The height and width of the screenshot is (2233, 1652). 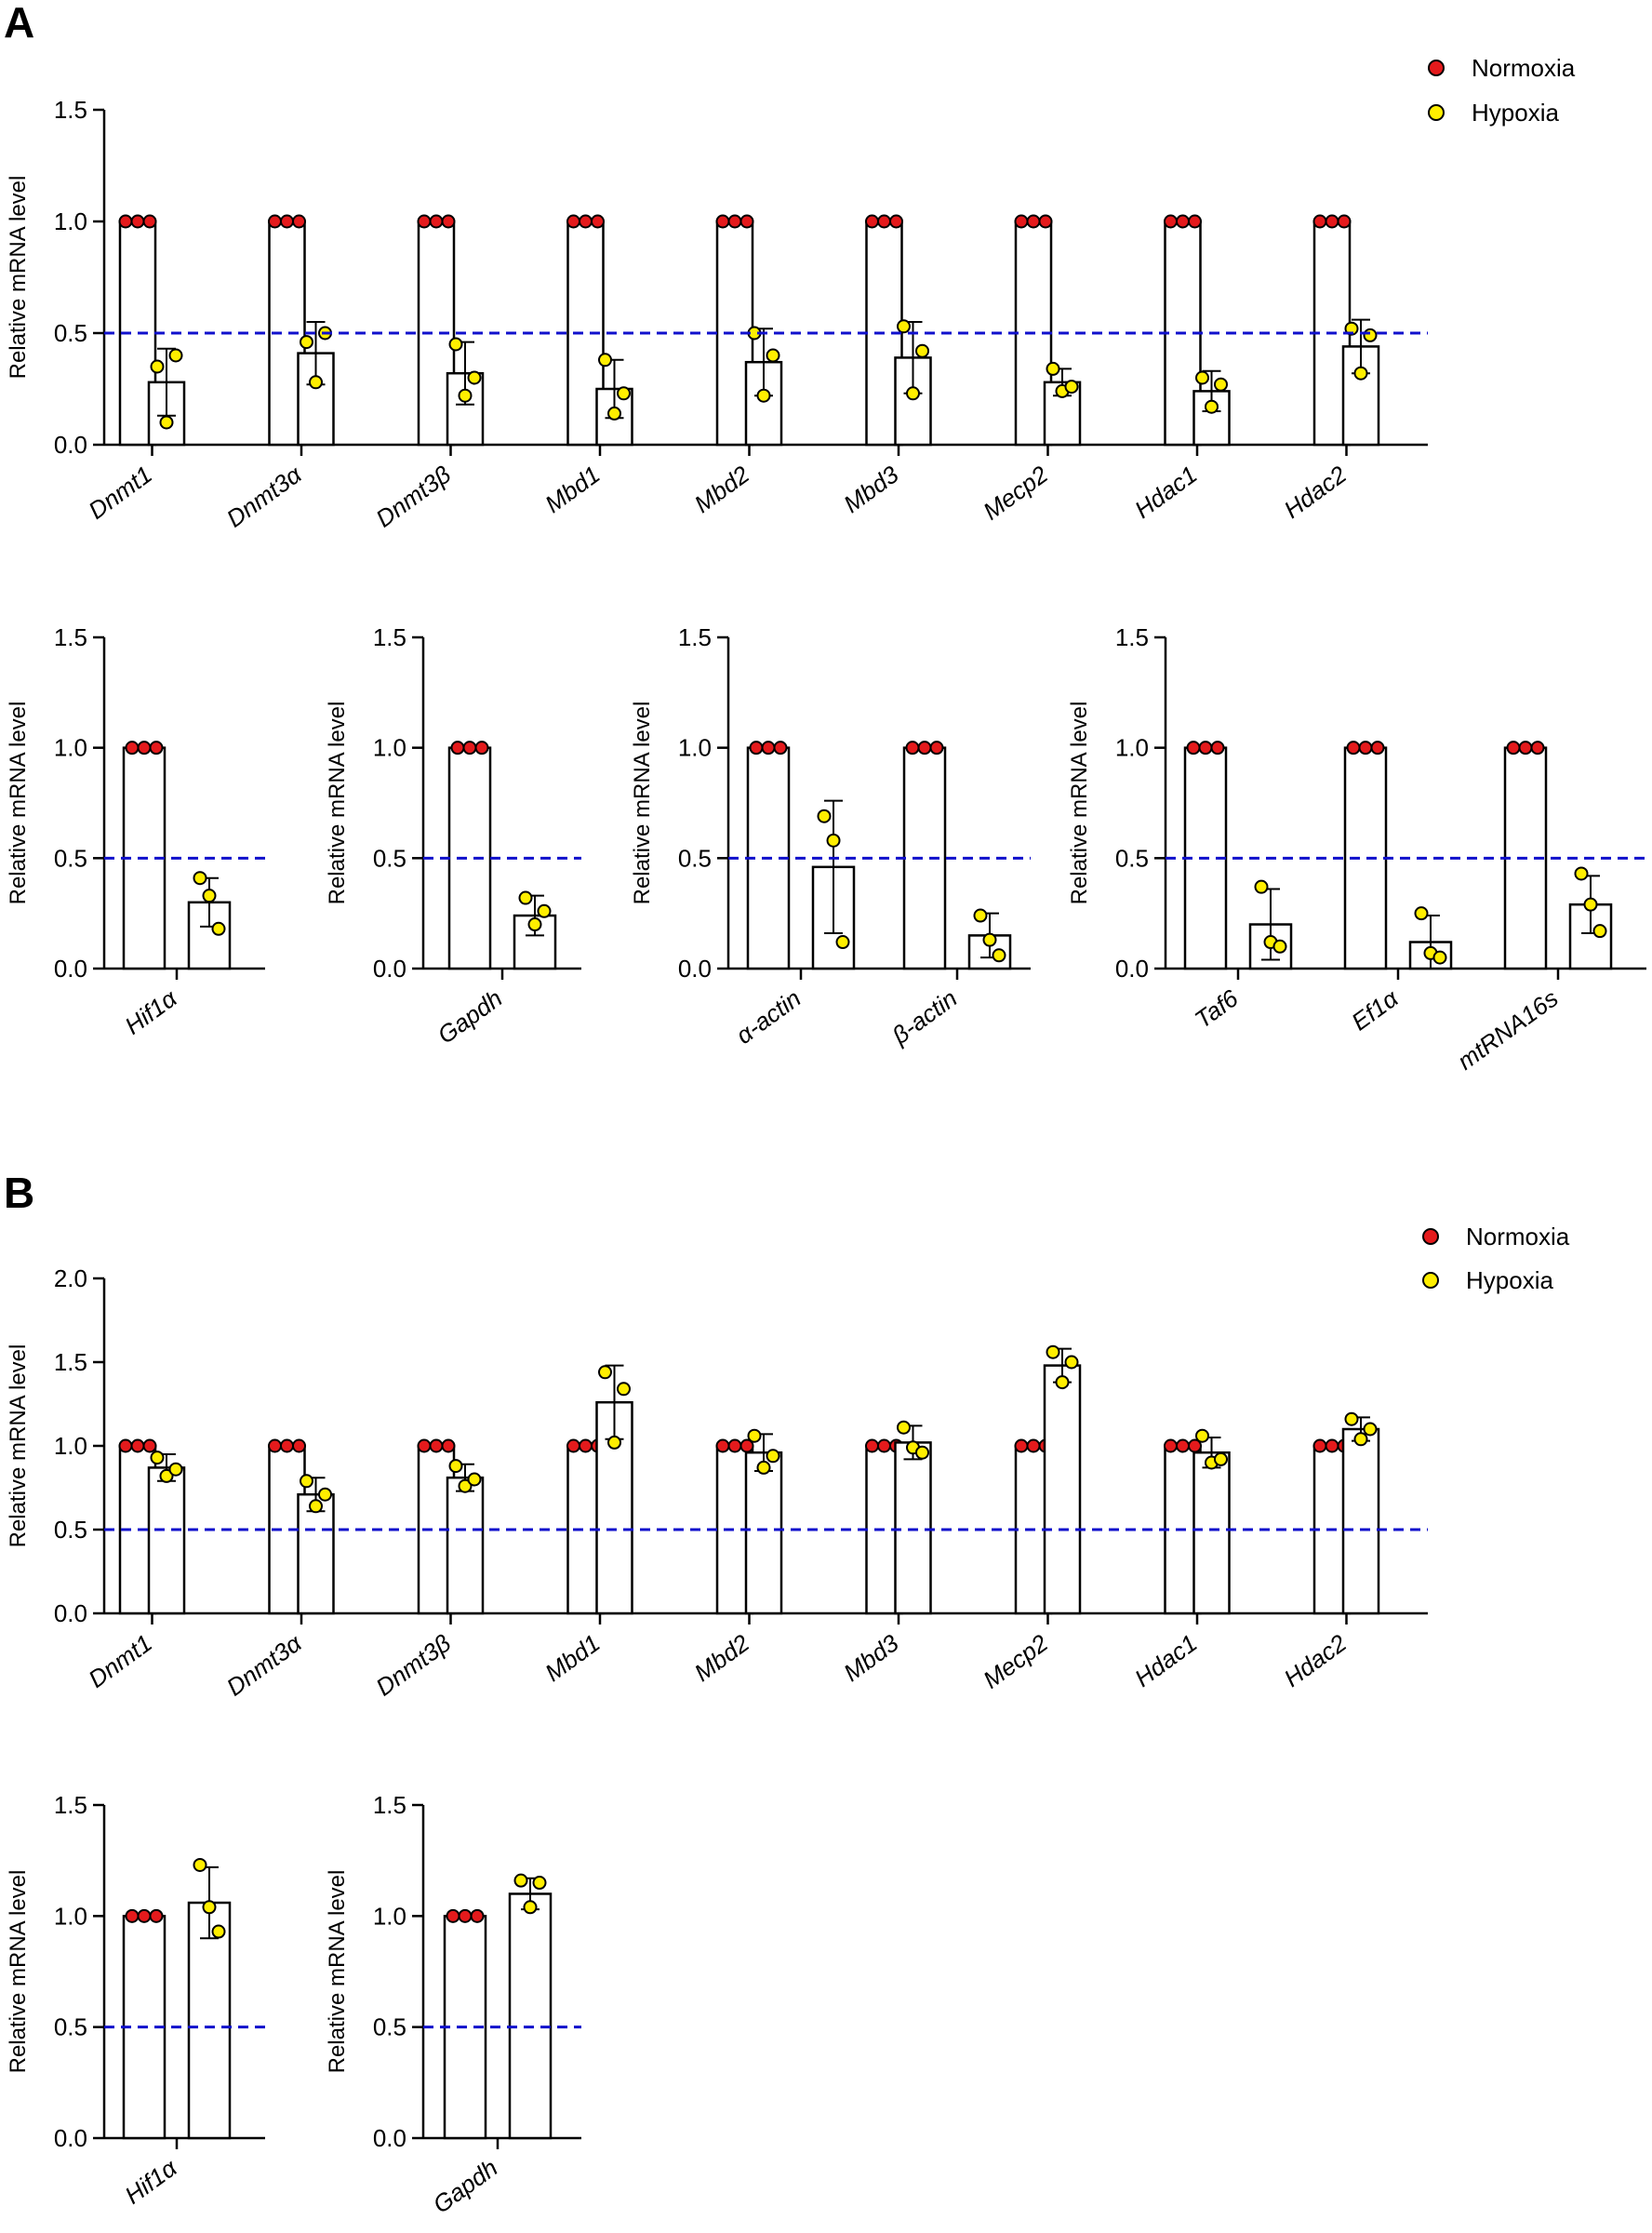 I want to click on legend-a-hypoxia-label: Hypoxia, so click(x=1515, y=113).